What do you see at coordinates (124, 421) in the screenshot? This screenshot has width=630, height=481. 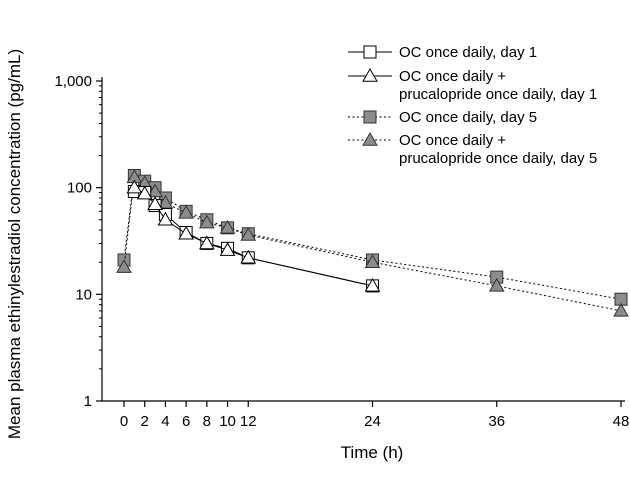 I see `x-tick-label: 0` at bounding box center [124, 421].